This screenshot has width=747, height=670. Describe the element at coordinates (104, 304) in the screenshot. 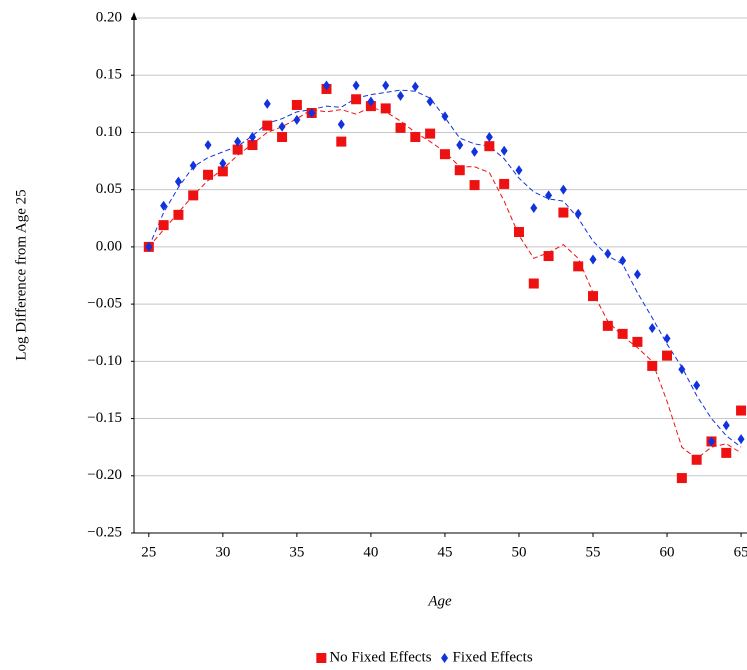

I see `y-tick-label: −0.05` at that location.